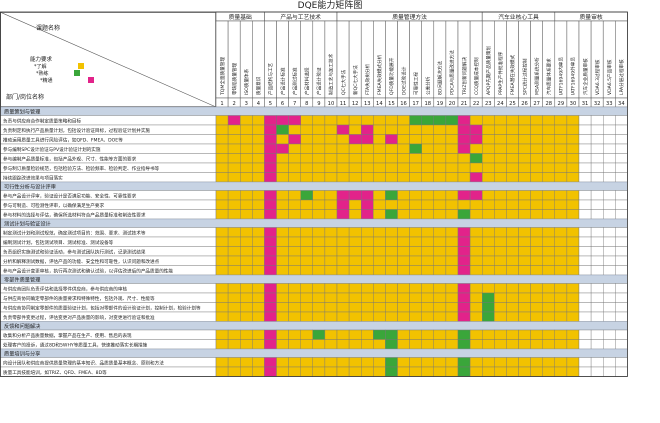  What do you see at coordinates (403, 80) in the screenshot?
I see `course-label-16: DOE试验设计` at bounding box center [403, 80].